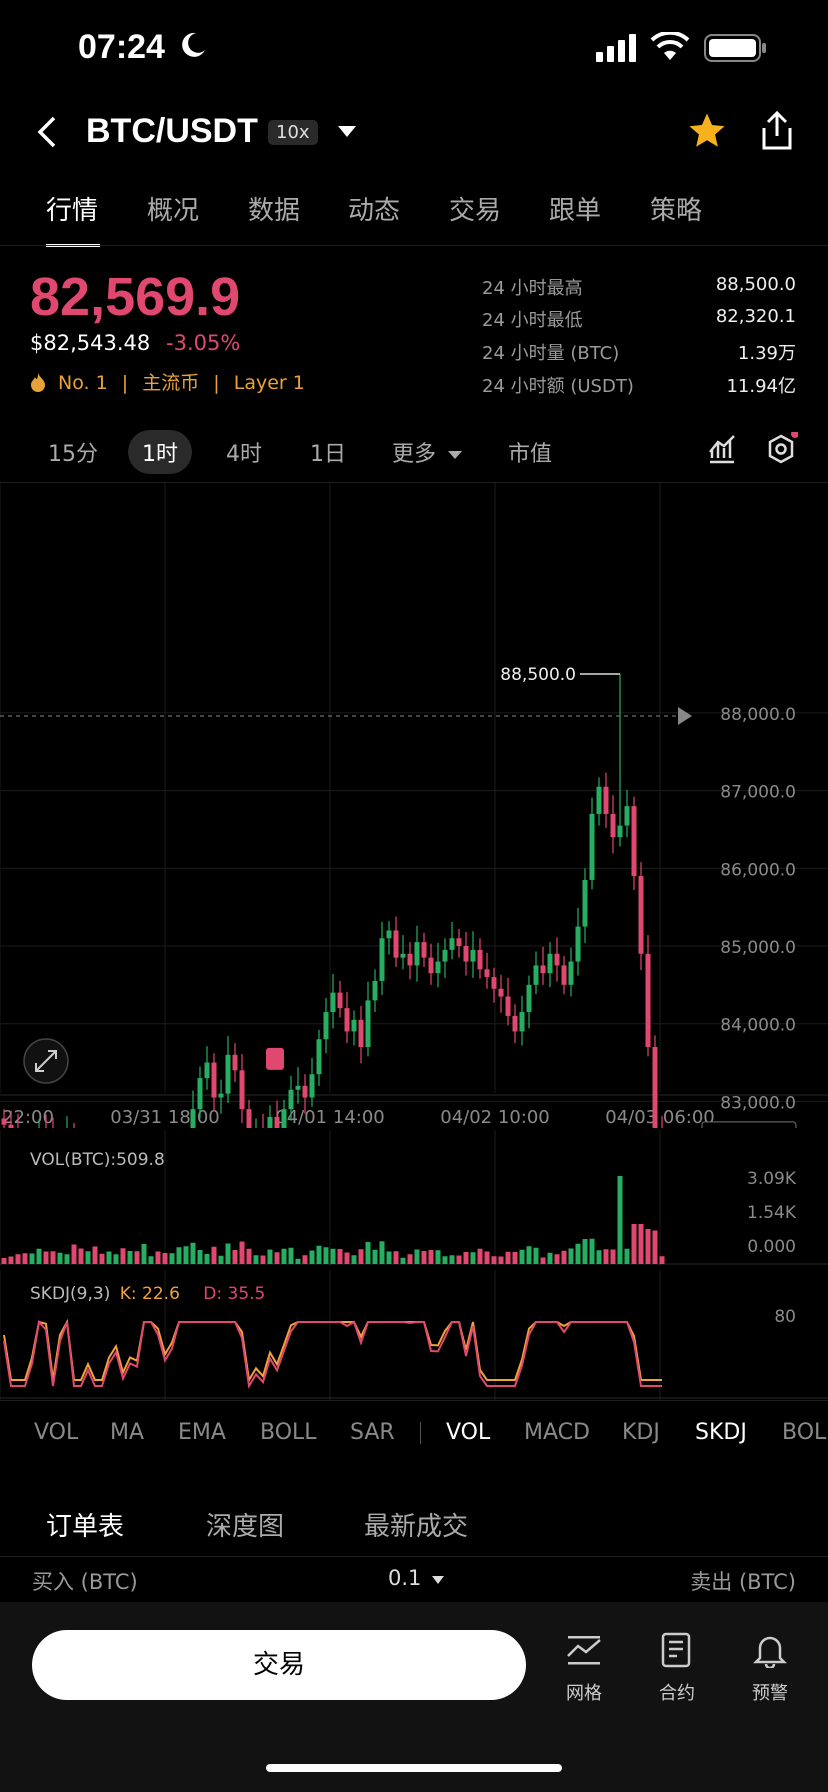 The width and height of the screenshot is (828, 1792). I want to click on precision-select: 0.1, so click(416, 1578).